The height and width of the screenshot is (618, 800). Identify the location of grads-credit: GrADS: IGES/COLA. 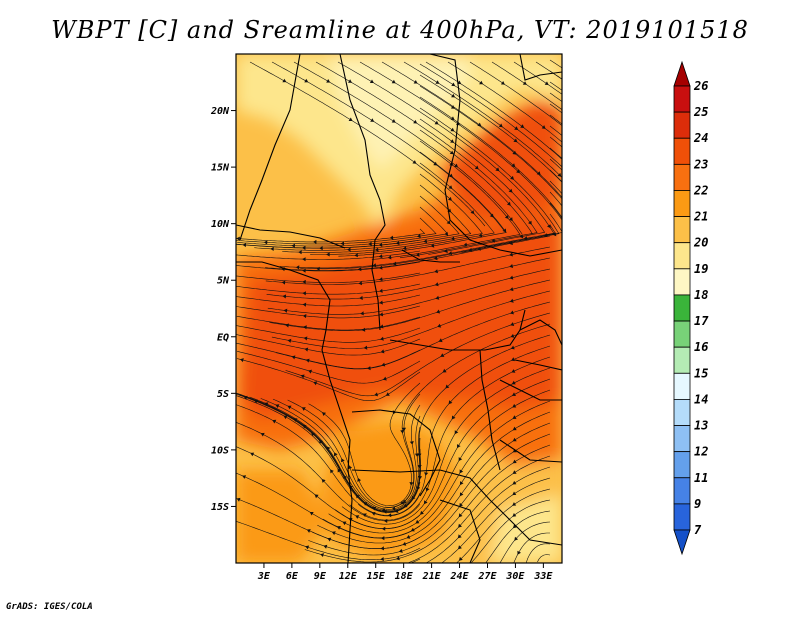
(49, 607).